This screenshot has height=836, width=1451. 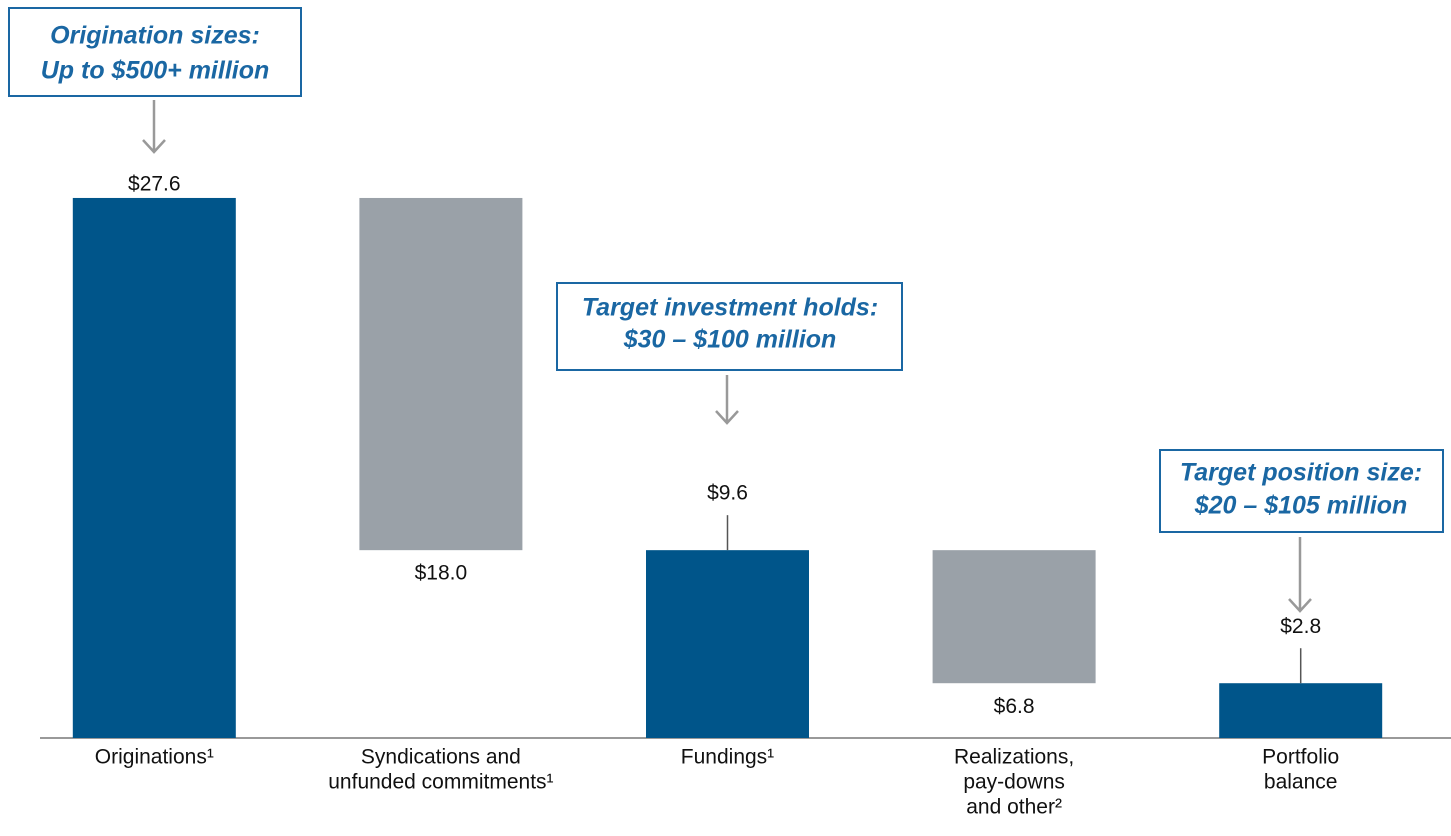 I want to click on x-tick-label: Originations¹, so click(x=154, y=757).